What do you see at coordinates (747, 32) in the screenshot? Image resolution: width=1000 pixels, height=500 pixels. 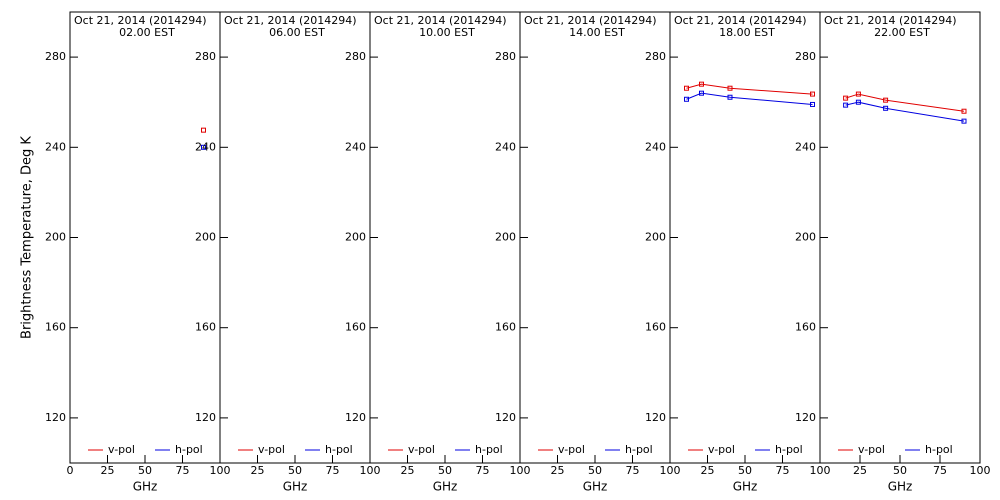 I see `panel-subtitle: 18.00 EST` at bounding box center [747, 32].